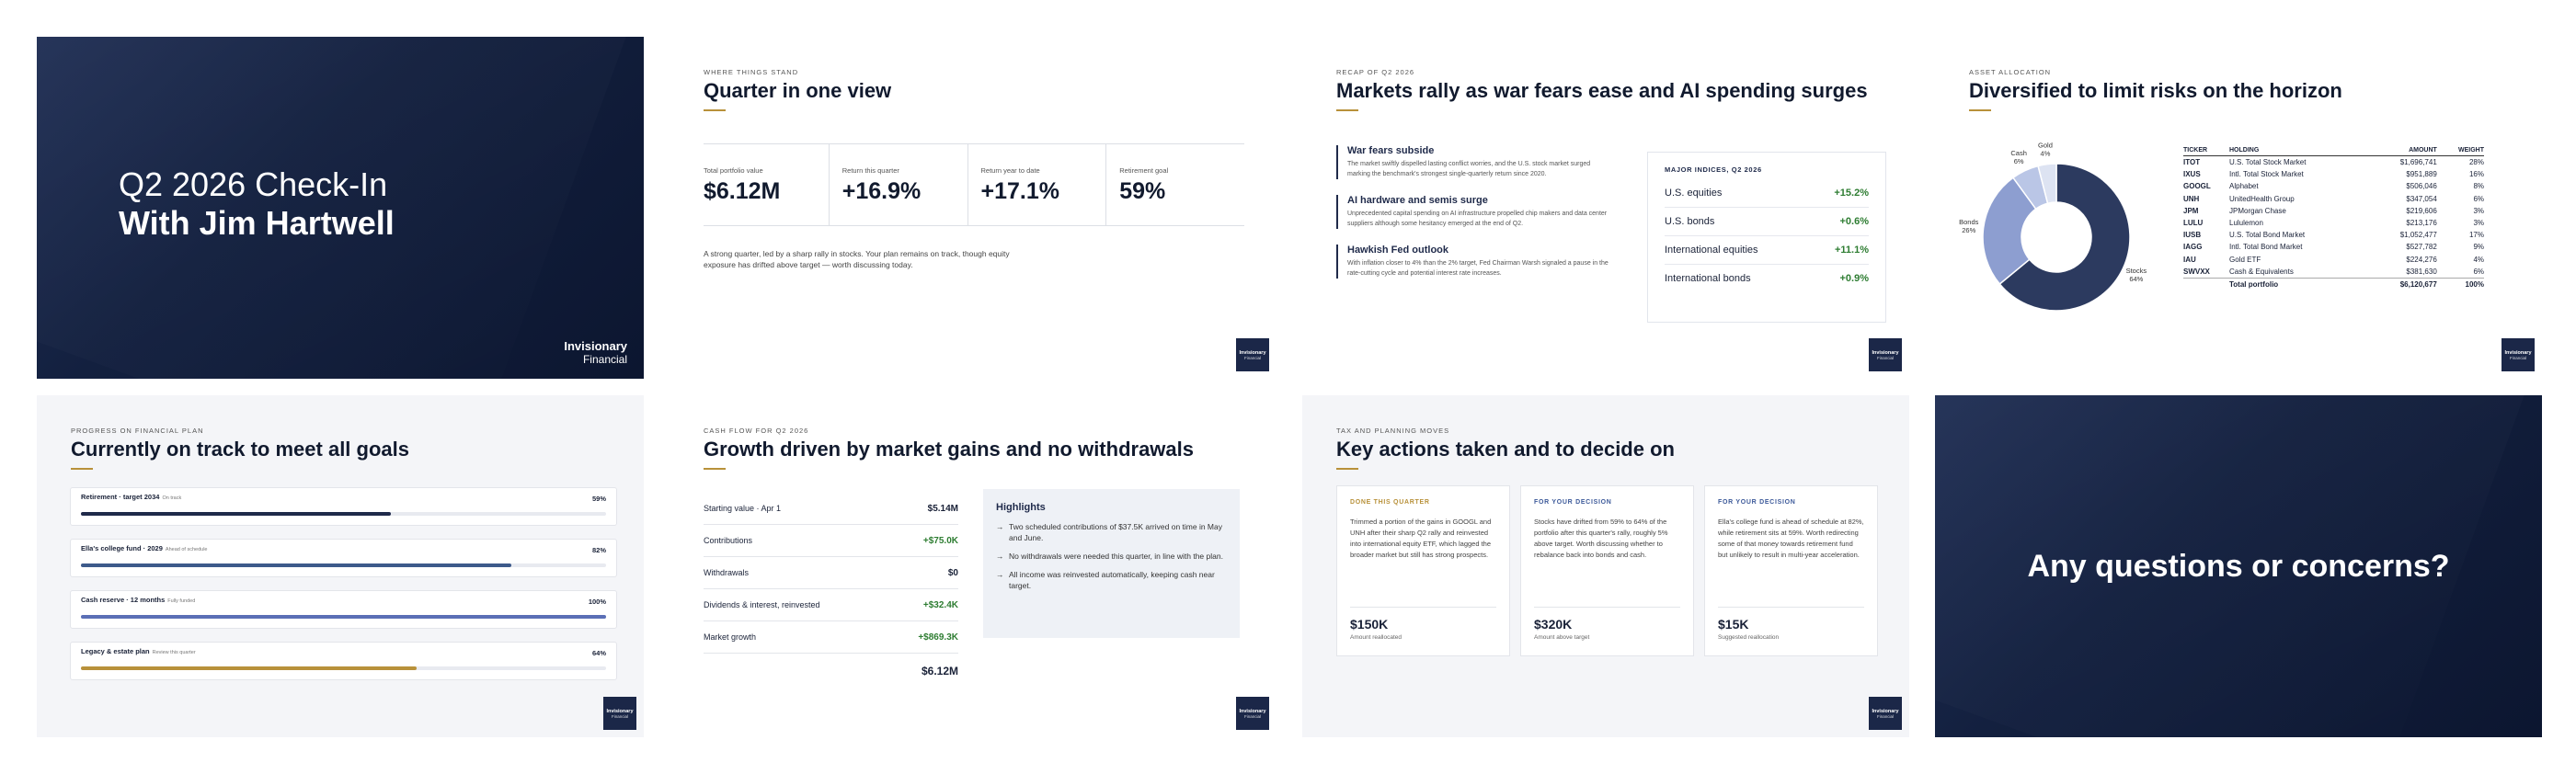 This screenshot has width=2576, height=774. I want to click on holding-cell: IAGG, so click(2193, 247).